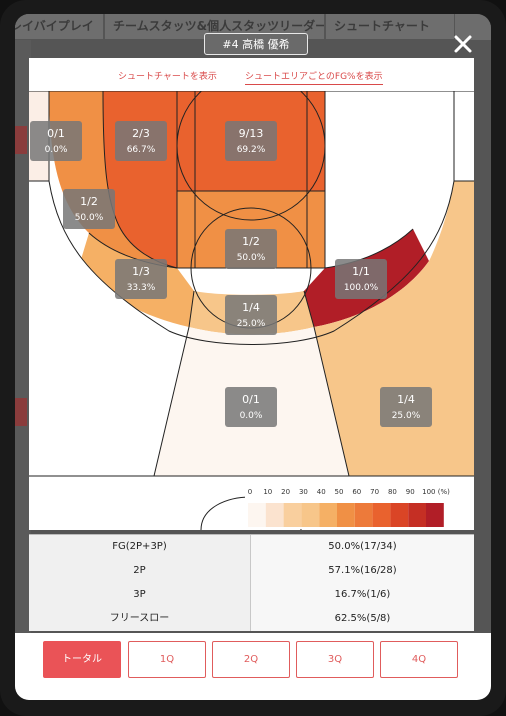 The width and height of the screenshot is (506, 716). Describe the element at coordinates (389, 179) in the screenshot. I see `zone-right-baseline-mid` at that location.